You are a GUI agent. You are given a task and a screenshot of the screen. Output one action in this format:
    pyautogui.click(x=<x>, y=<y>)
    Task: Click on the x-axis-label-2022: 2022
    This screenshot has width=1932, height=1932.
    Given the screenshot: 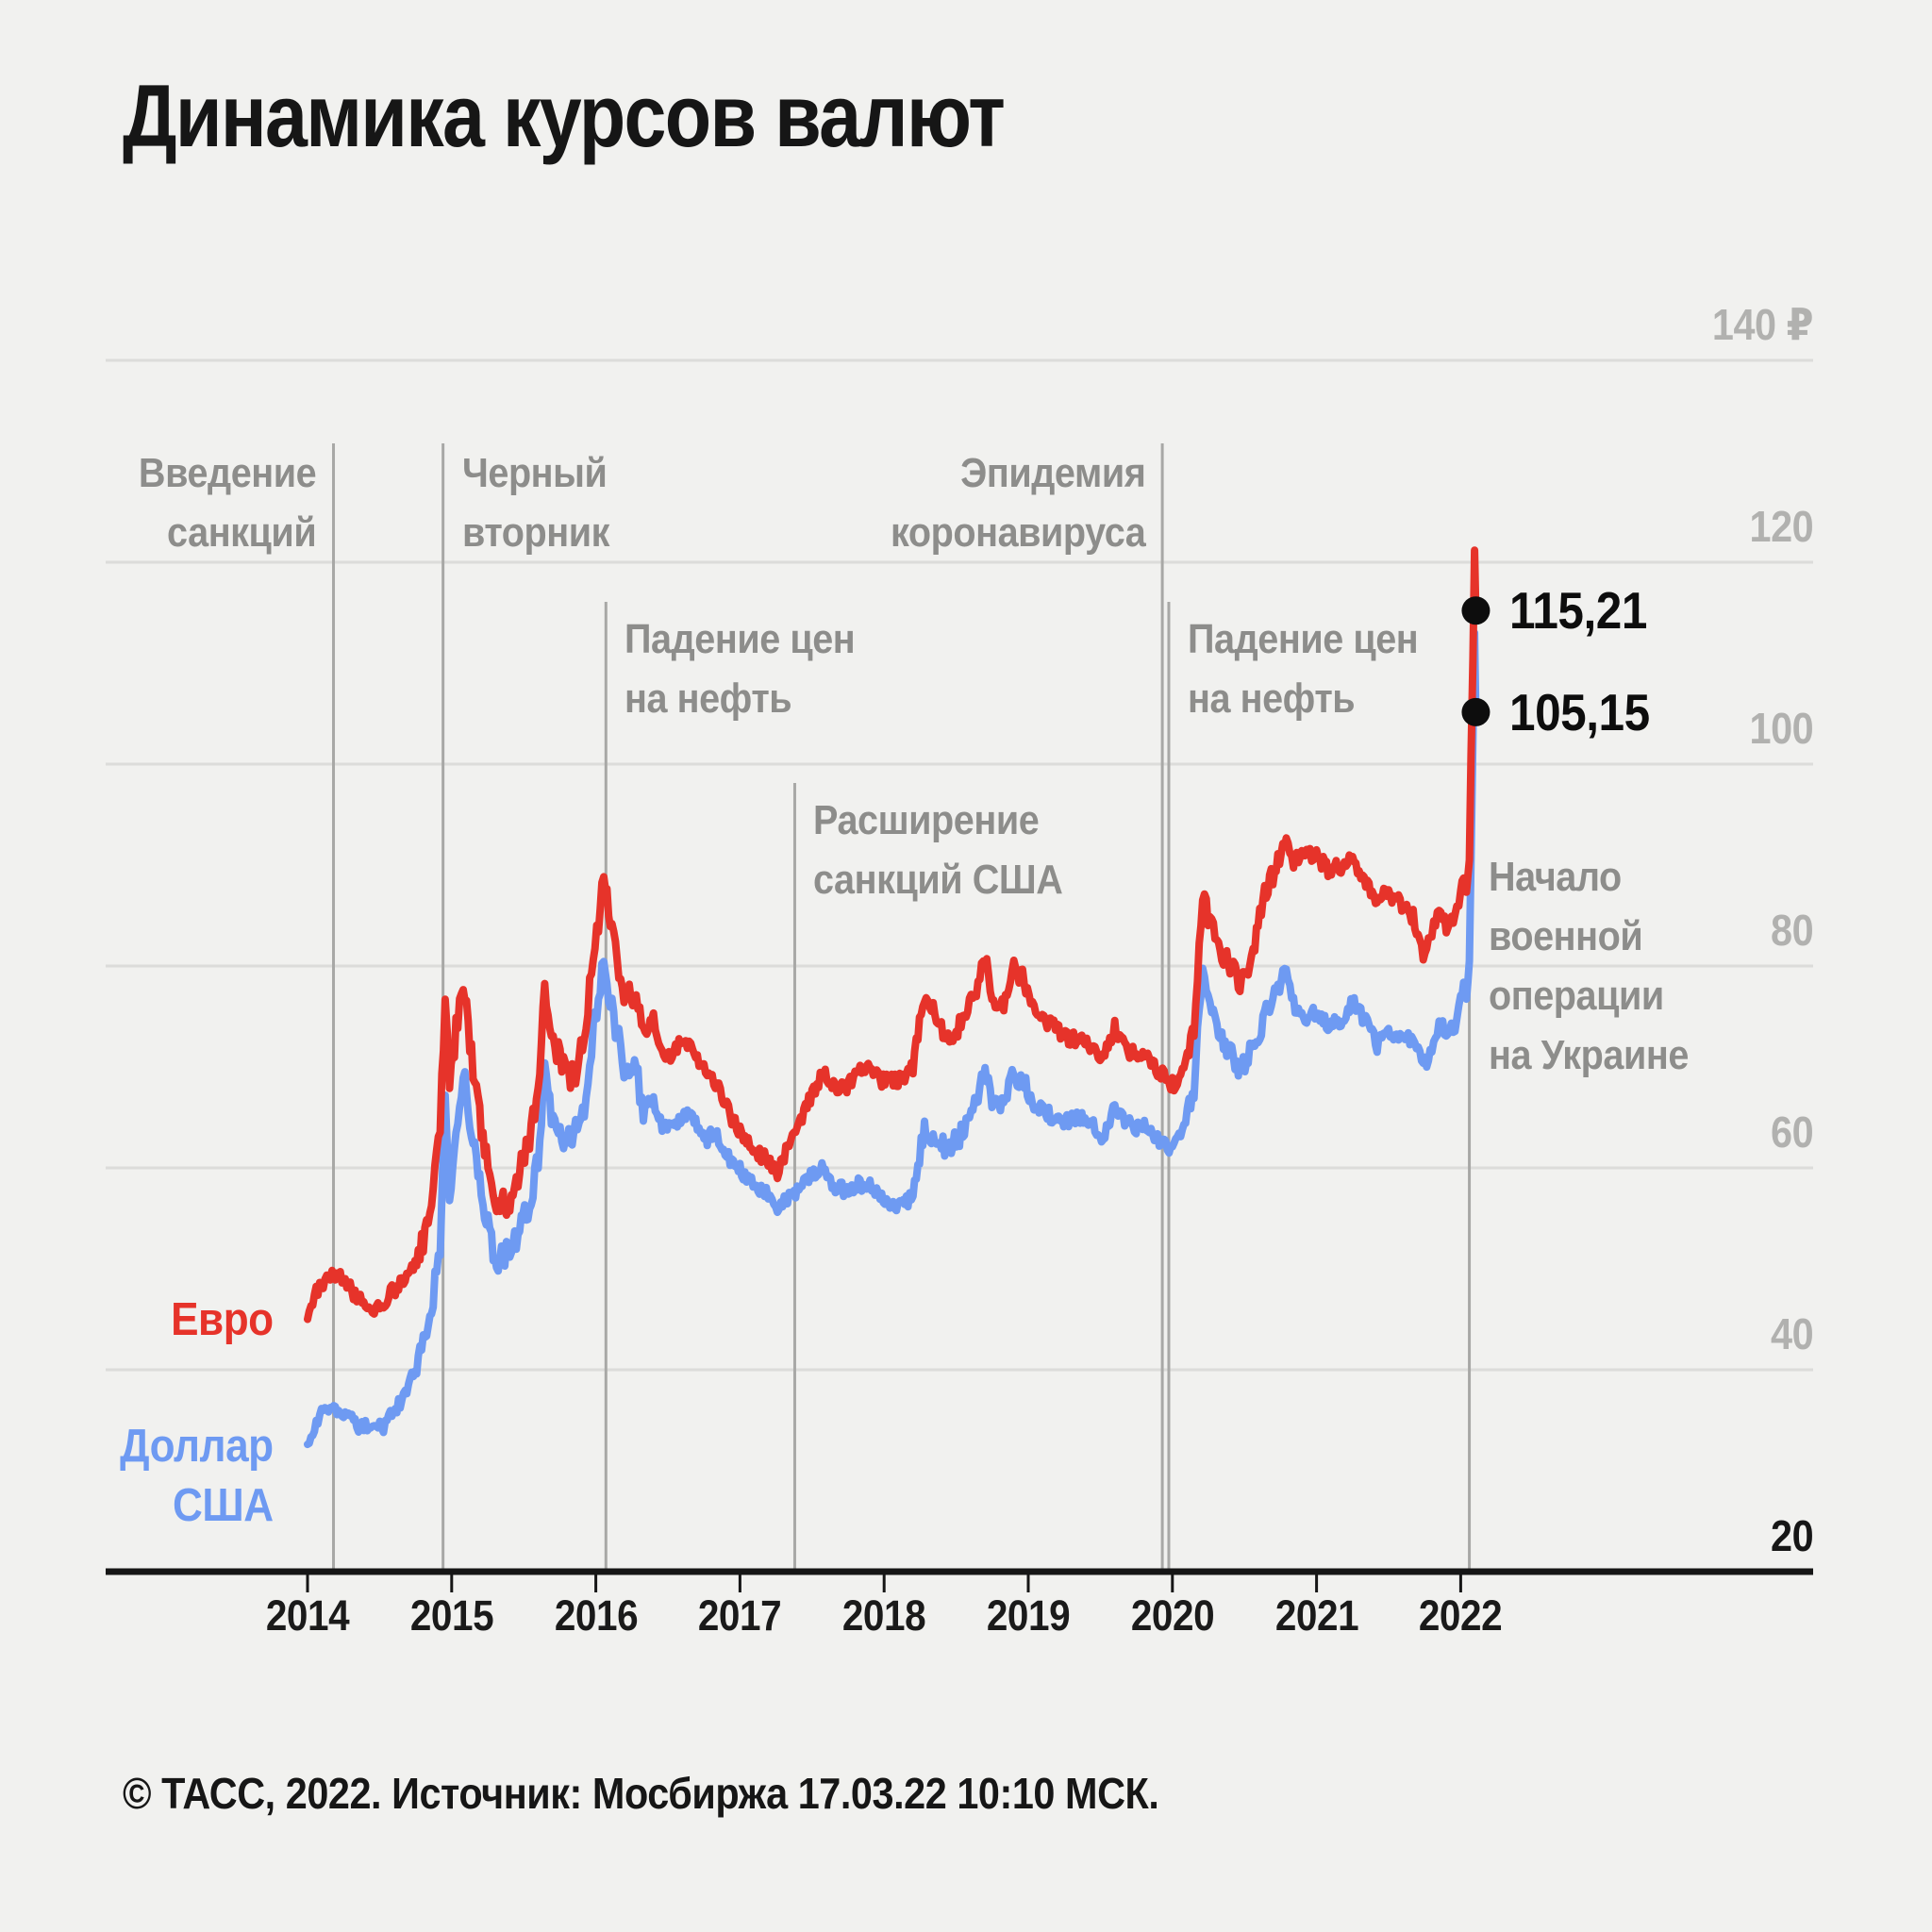 What is the action you would take?
    pyautogui.click(x=1461, y=1616)
    